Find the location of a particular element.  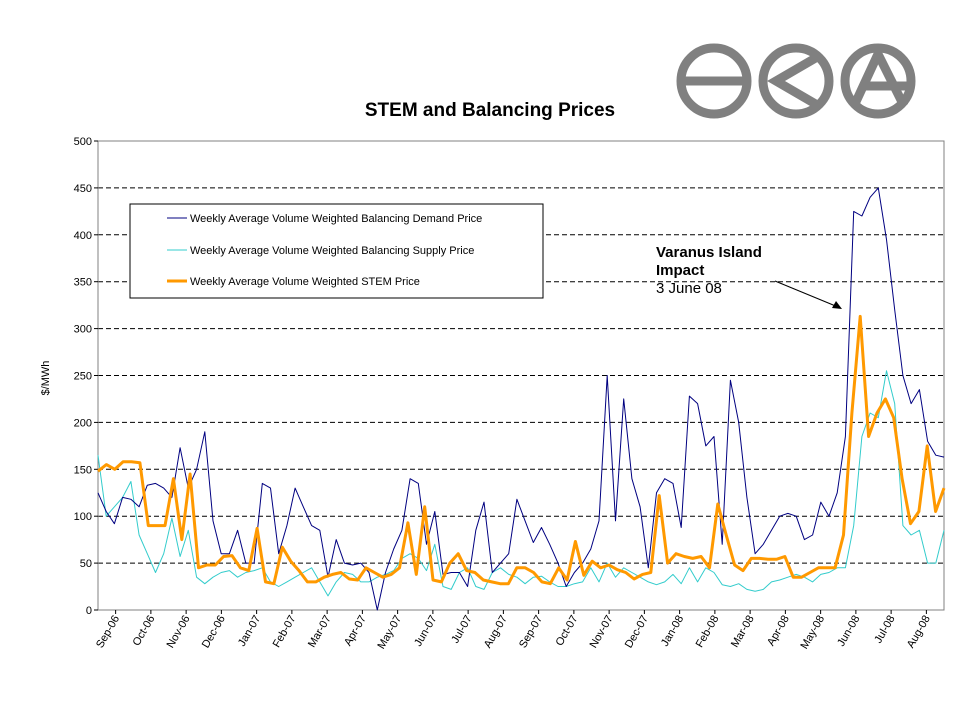

y-tick-label: 500 is located at coordinates (83, 142).